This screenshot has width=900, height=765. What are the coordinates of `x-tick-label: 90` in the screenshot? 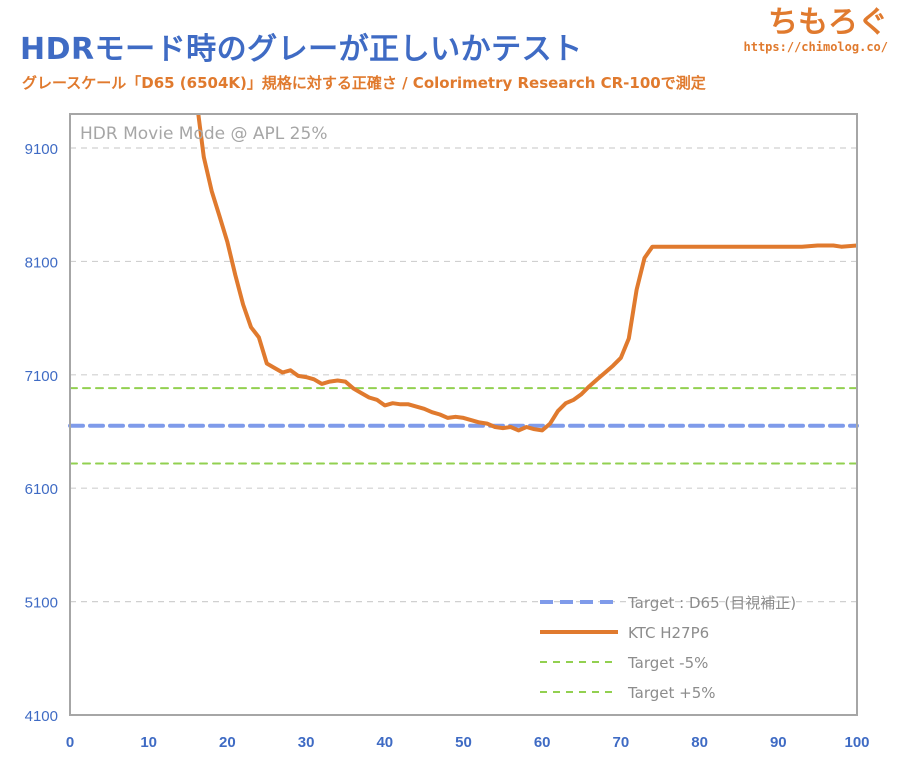 It's located at (778, 742).